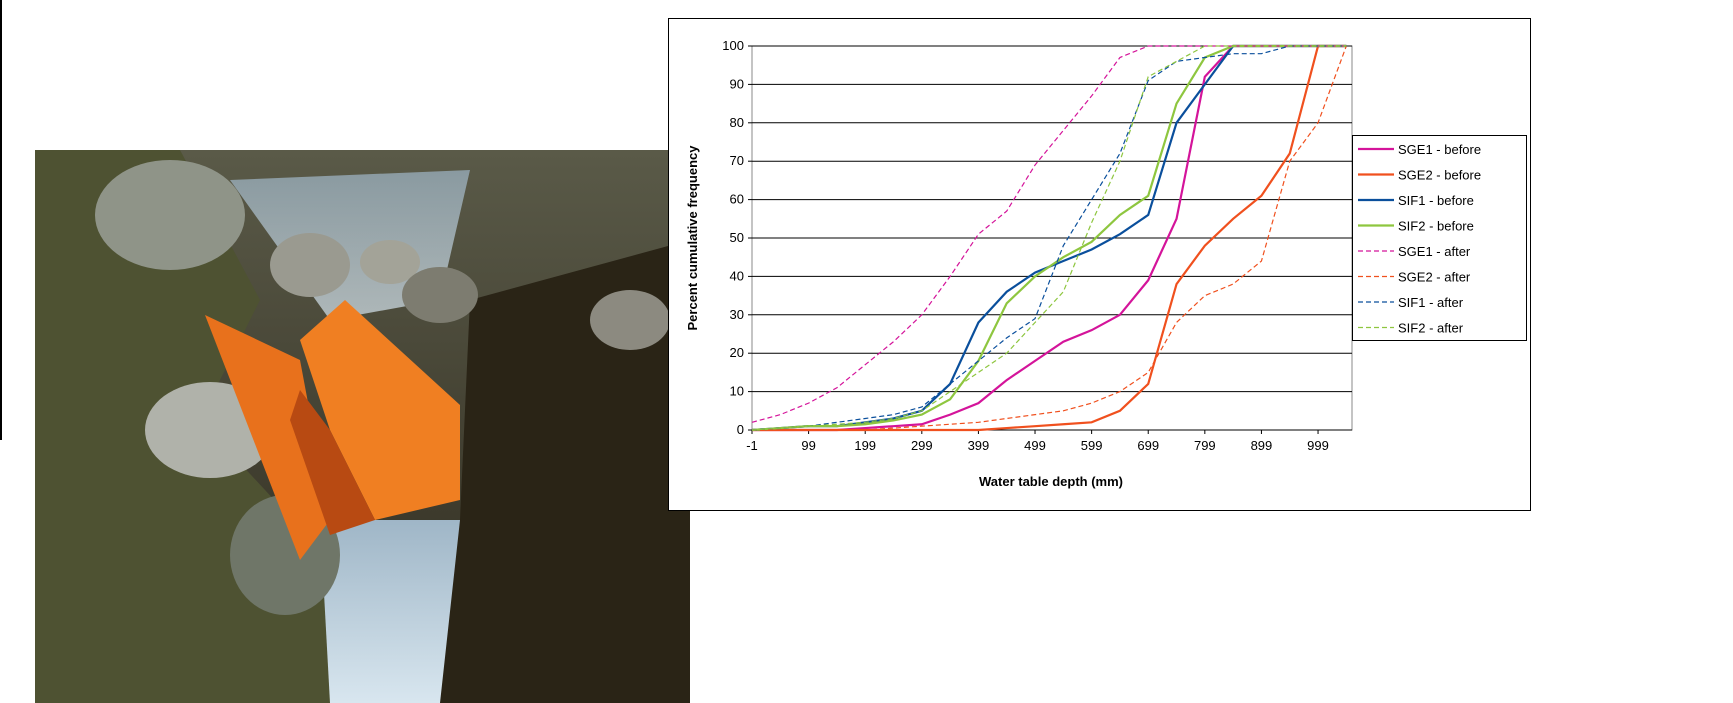  I want to click on x-tick-label: 399, so click(979, 445).